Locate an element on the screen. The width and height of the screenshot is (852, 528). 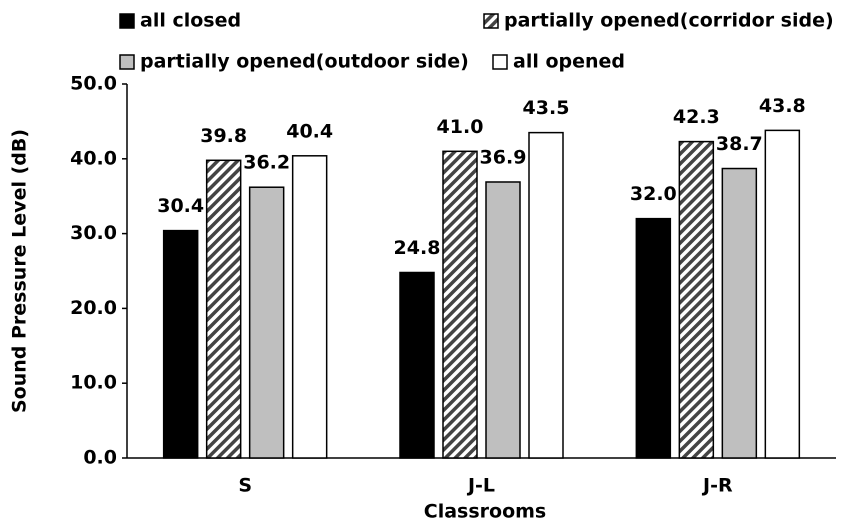
value-label: 43.5 is located at coordinates (546, 108).